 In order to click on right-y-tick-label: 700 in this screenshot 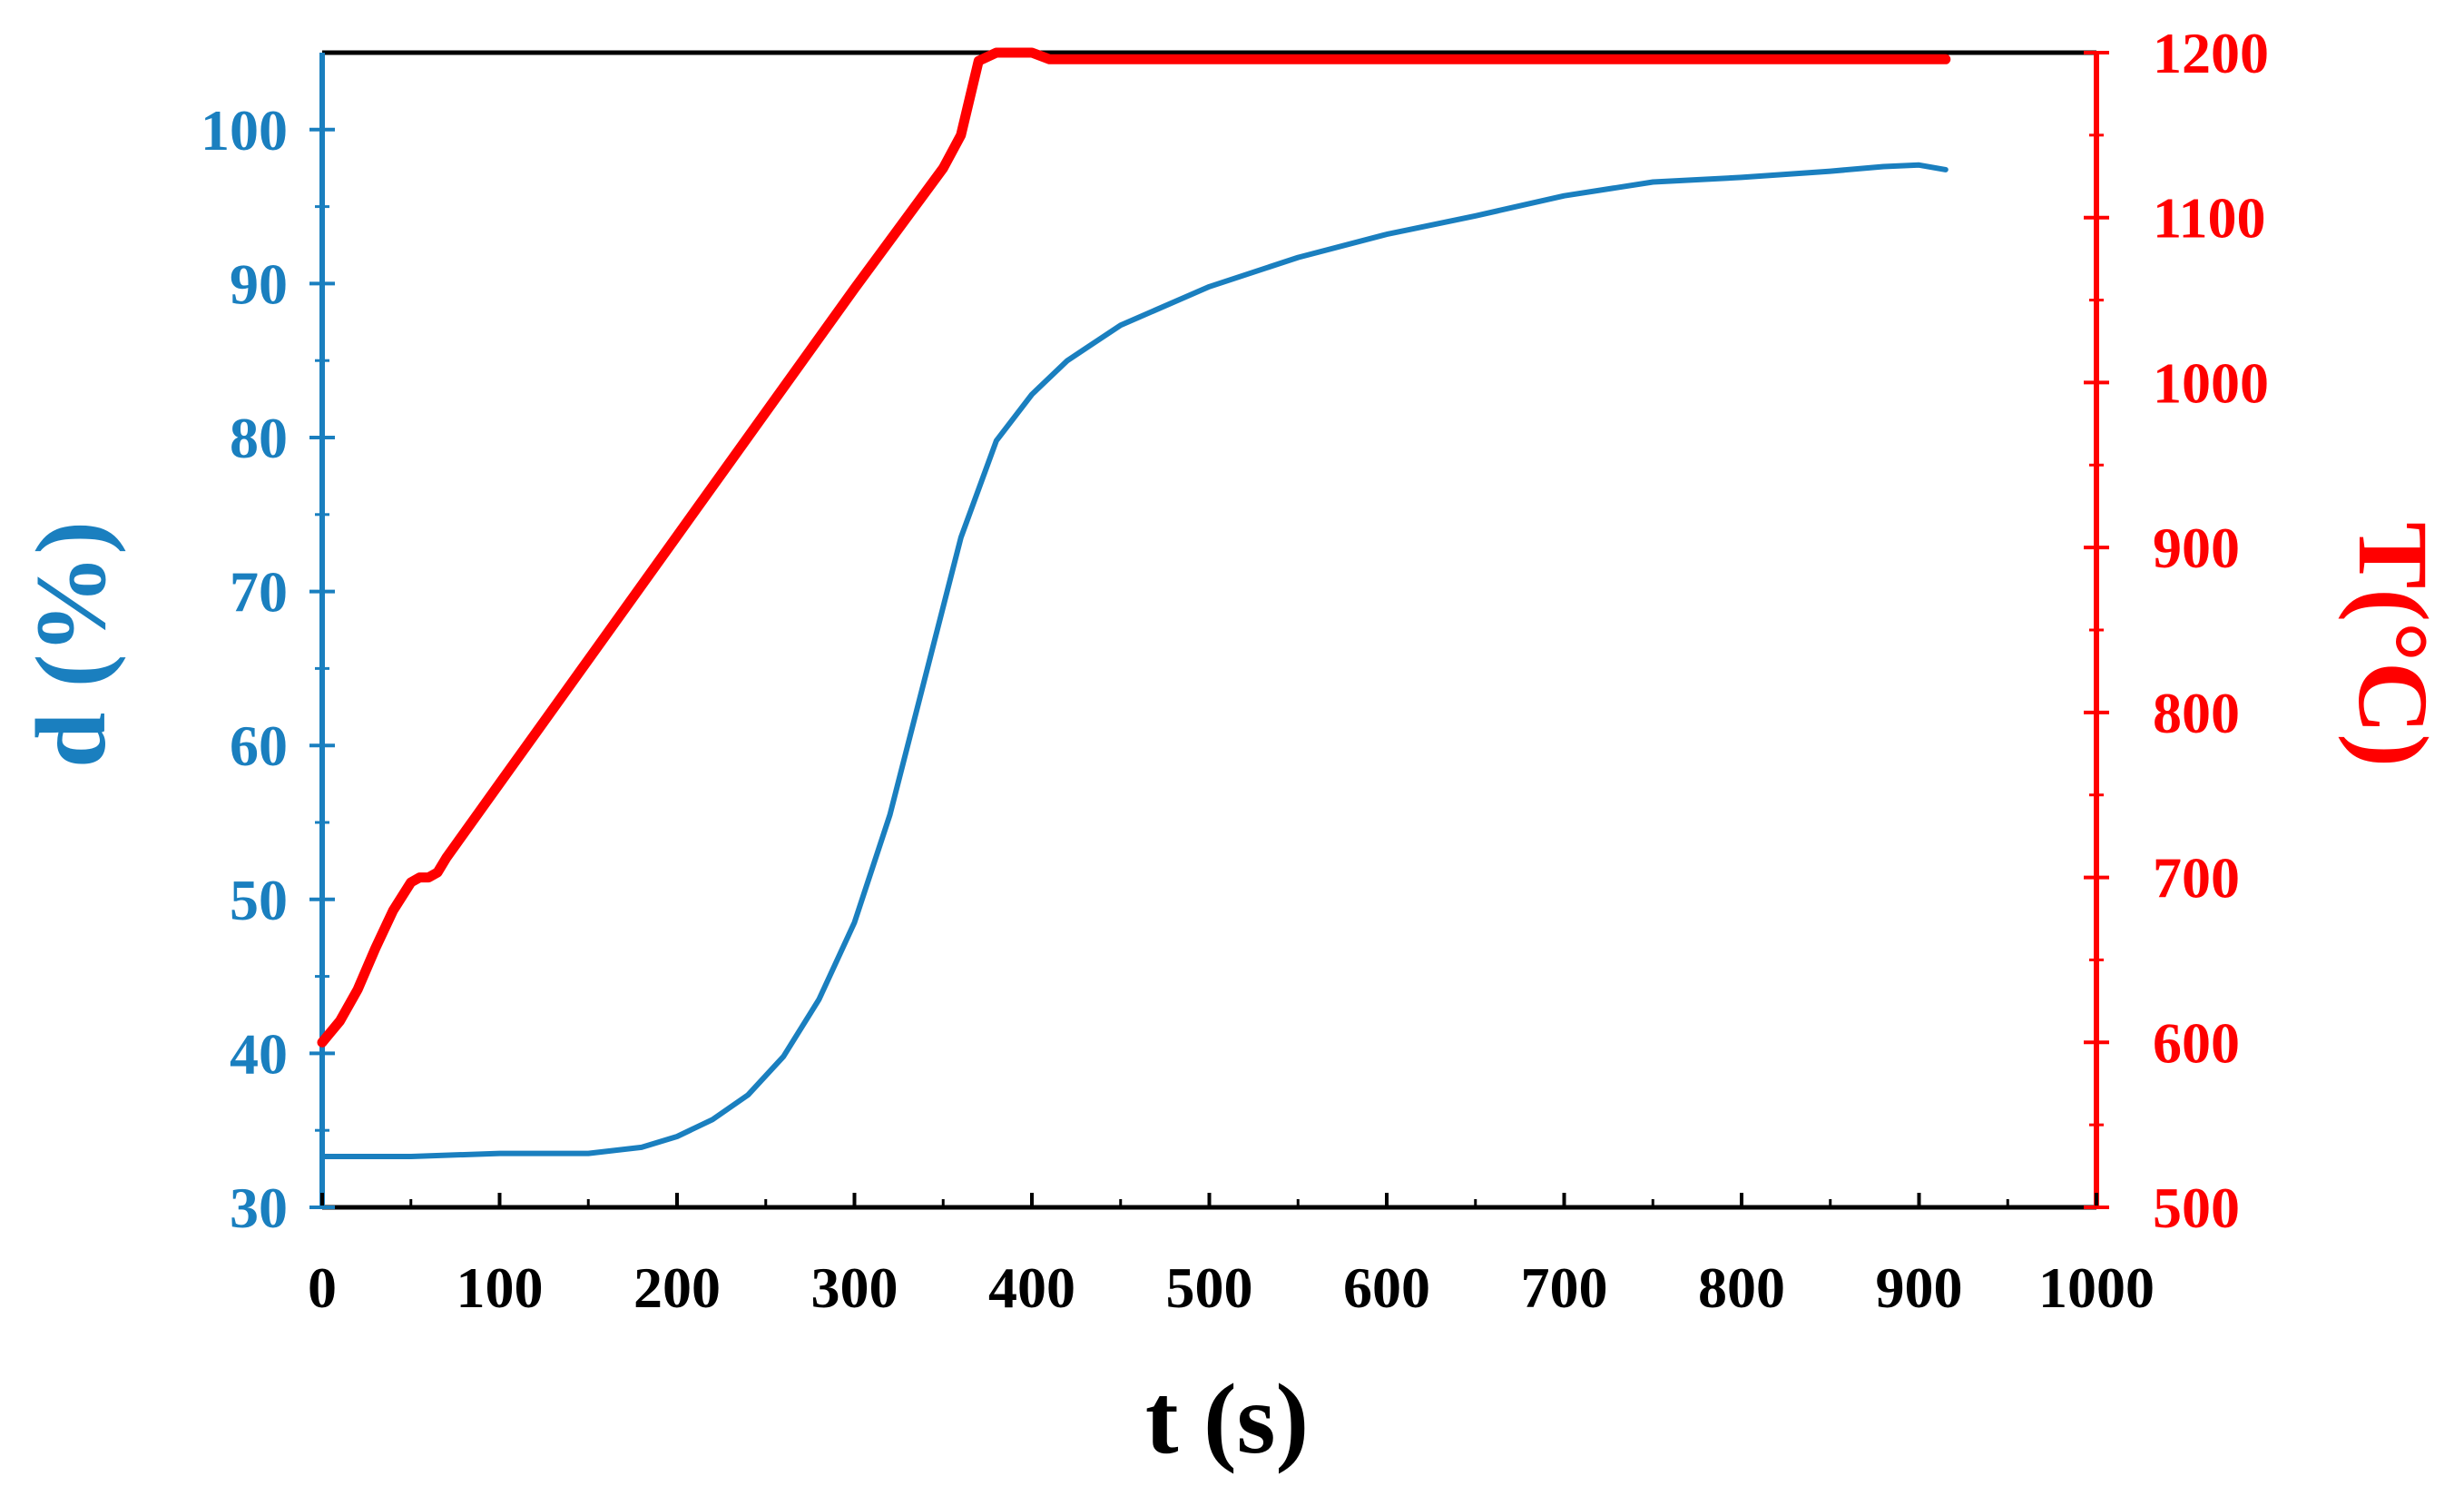, I will do `click(2197, 878)`.